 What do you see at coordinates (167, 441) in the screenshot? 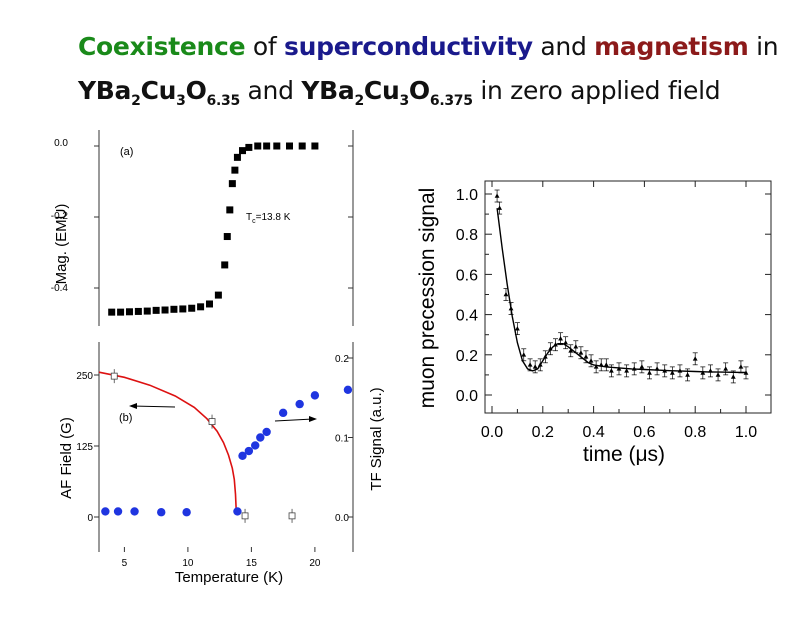
I see `af-field-curve` at bounding box center [167, 441].